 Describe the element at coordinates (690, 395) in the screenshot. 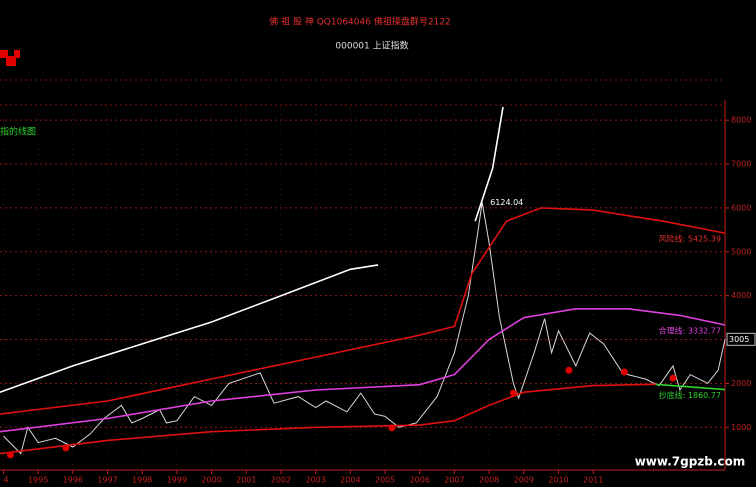

I see `annotation: 抄底线: 1860.77` at that location.